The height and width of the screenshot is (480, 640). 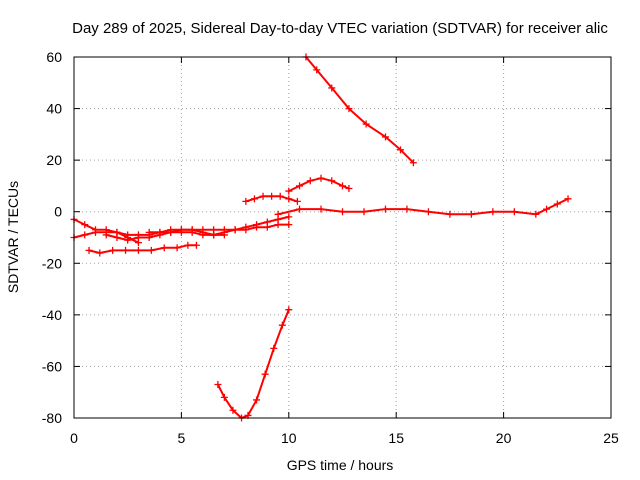 I want to click on x-tick-label: 15, so click(x=396, y=438).